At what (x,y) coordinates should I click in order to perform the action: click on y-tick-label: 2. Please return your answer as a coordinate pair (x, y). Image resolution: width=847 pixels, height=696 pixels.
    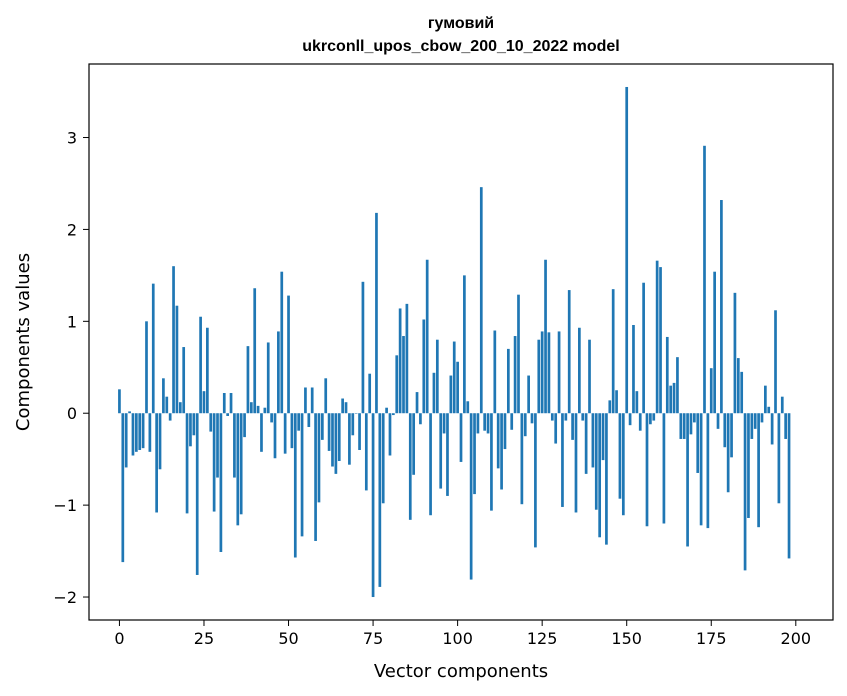
    Looking at the image, I should click on (72, 229).